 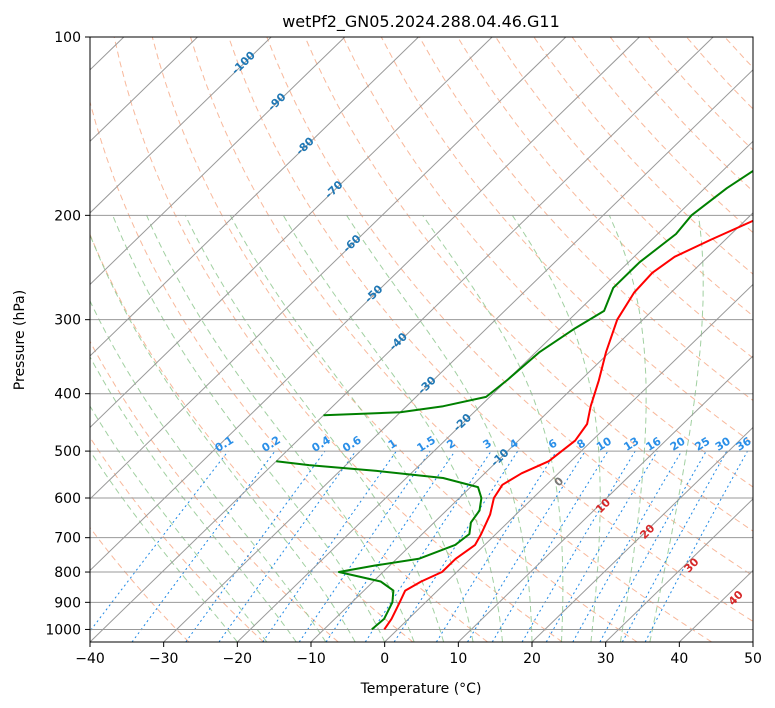 I want to click on mixing-ratio-label: 2, so click(x=450, y=444).